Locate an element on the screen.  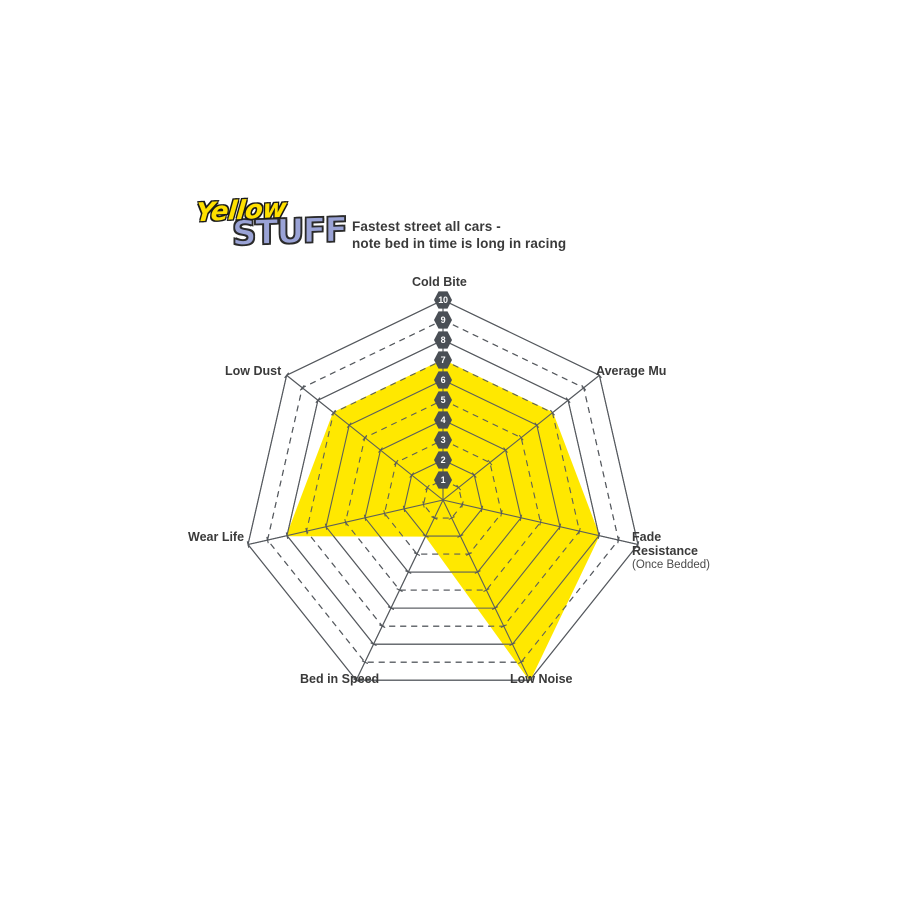
scale-tick-2: 2 is located at coordinates (443, 460).